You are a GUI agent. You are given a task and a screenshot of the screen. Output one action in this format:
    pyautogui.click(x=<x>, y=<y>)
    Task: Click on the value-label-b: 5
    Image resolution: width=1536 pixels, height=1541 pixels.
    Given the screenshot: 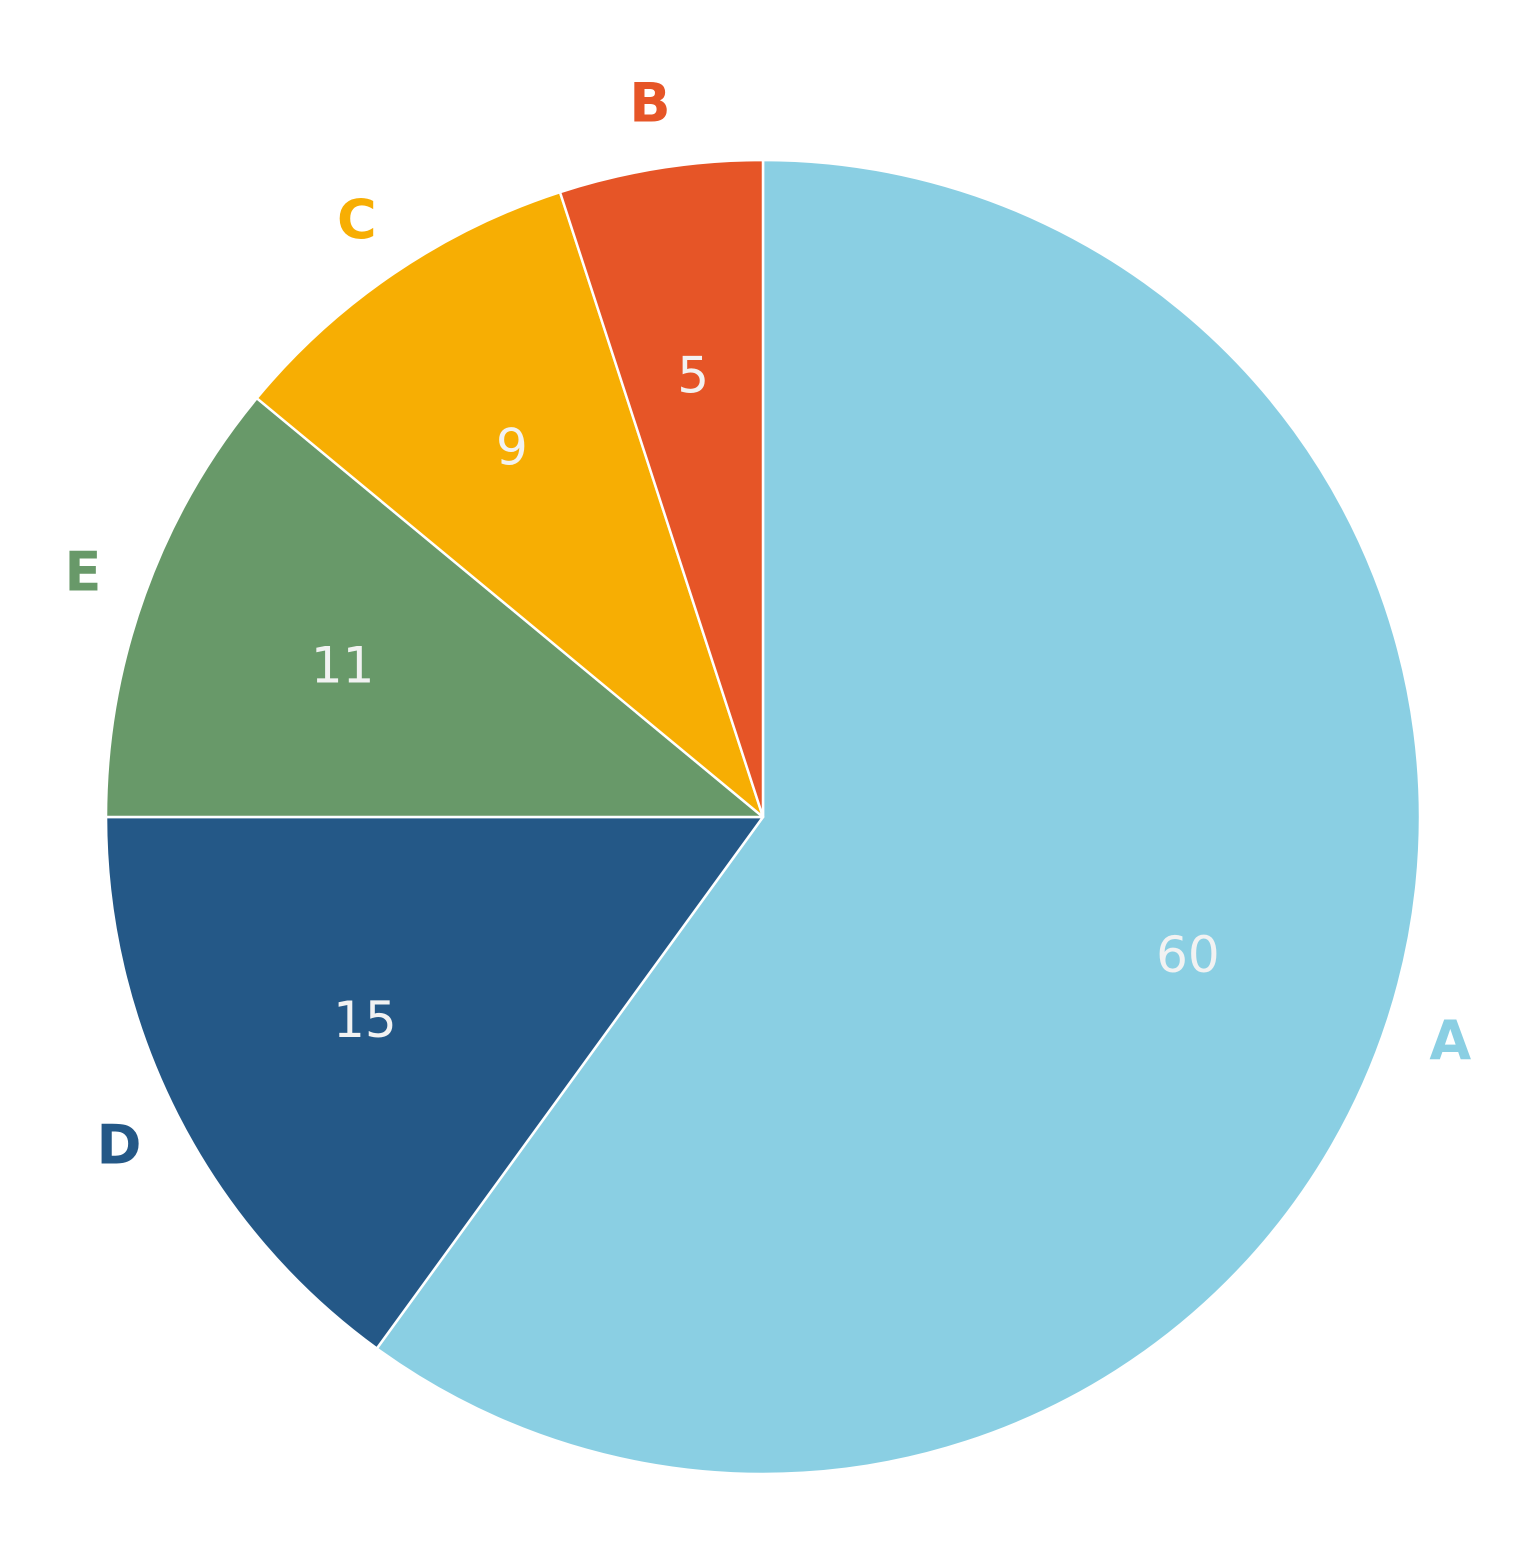 What is the action you would take?
    pyautogui.click(x=693, y=376)
    